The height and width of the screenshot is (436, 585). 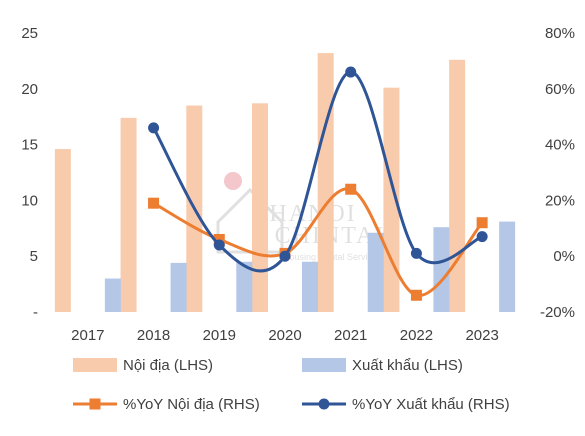 I want to click on y-right-tick-1: 0%, so click(x=564, y=256).